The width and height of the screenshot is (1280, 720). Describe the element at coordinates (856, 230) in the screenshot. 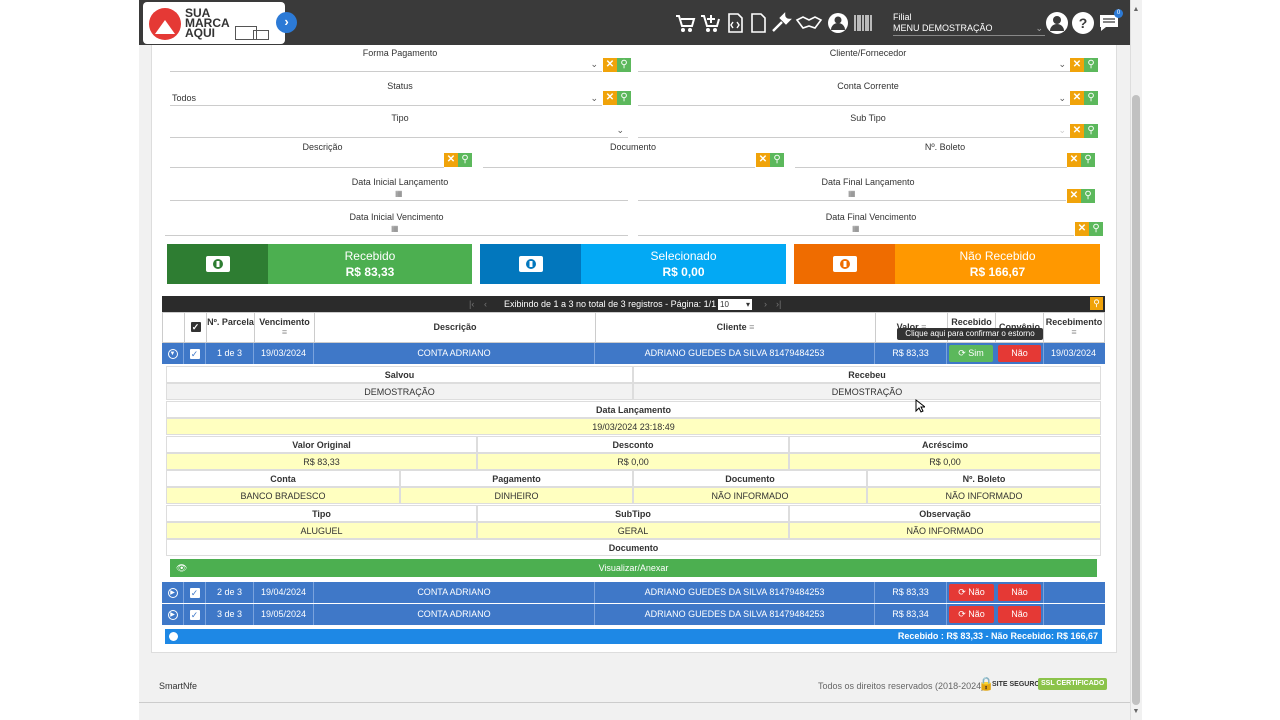

I see `data-final-vencimento-input: ▦` at that location.